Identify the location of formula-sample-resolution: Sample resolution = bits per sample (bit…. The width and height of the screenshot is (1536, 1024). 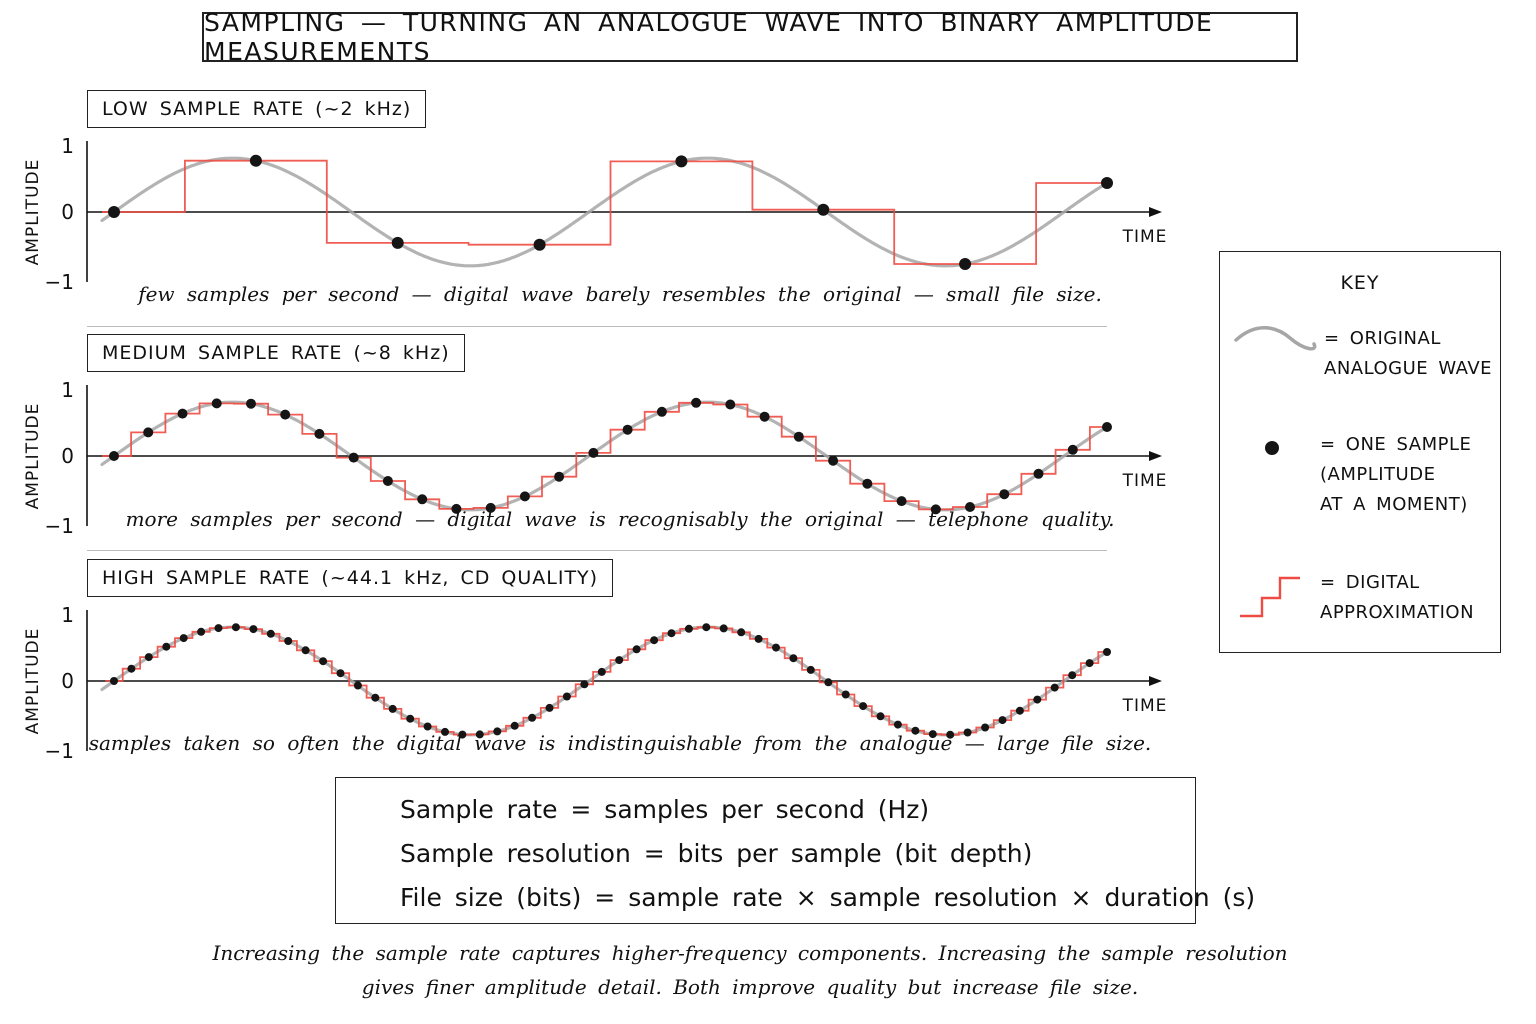
(716, 853).